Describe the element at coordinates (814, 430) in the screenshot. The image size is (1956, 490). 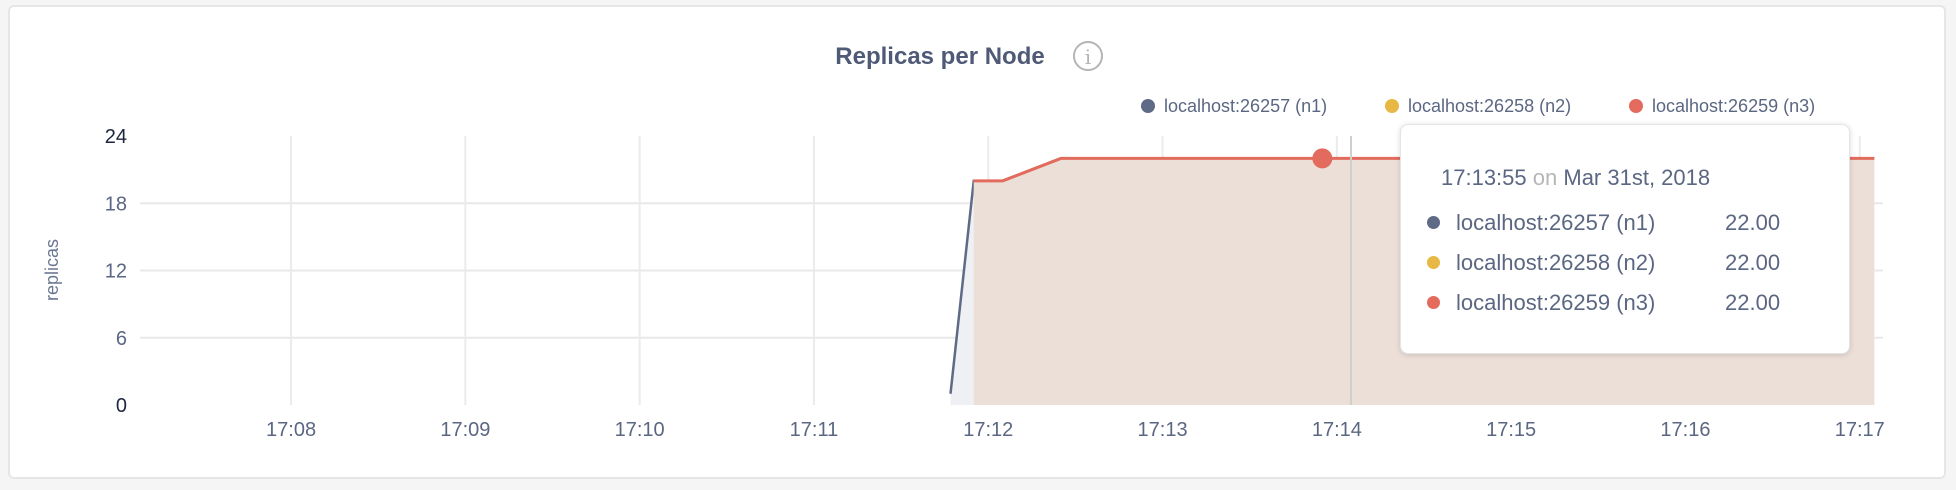
I see `x-tick-label: 17:11` at that location.